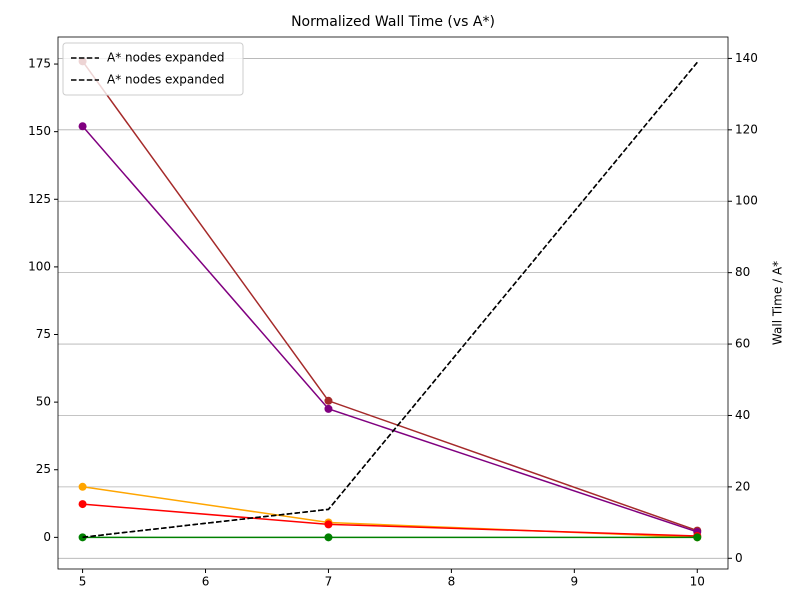 This screenshot has width=800, height=604. Describe the element at coordinates (47, 537) in the screenshot. I see `y-tick-label: 0` at that location.